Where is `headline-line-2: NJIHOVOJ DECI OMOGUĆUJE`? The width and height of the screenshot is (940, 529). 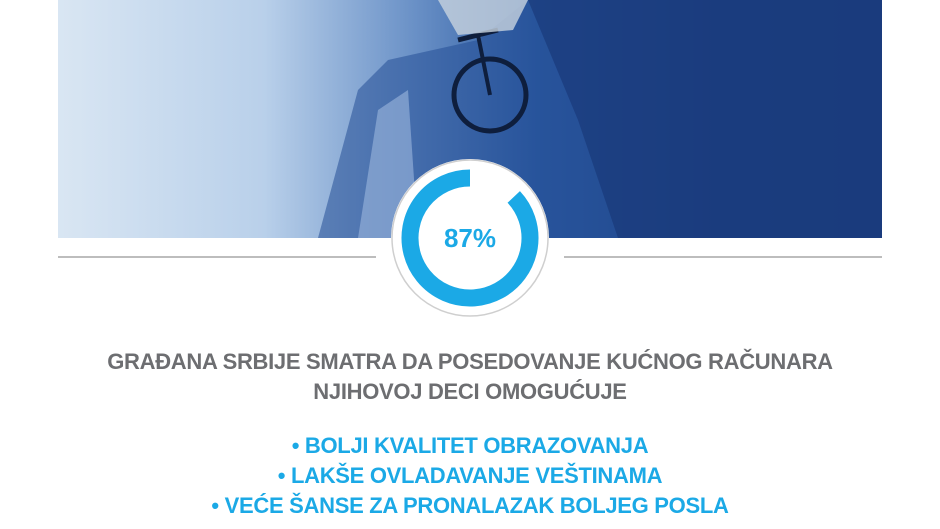 headline-line-2: NJIHOVOJ DECI OMOGUĆUJE is located at coordinates (470, 391).